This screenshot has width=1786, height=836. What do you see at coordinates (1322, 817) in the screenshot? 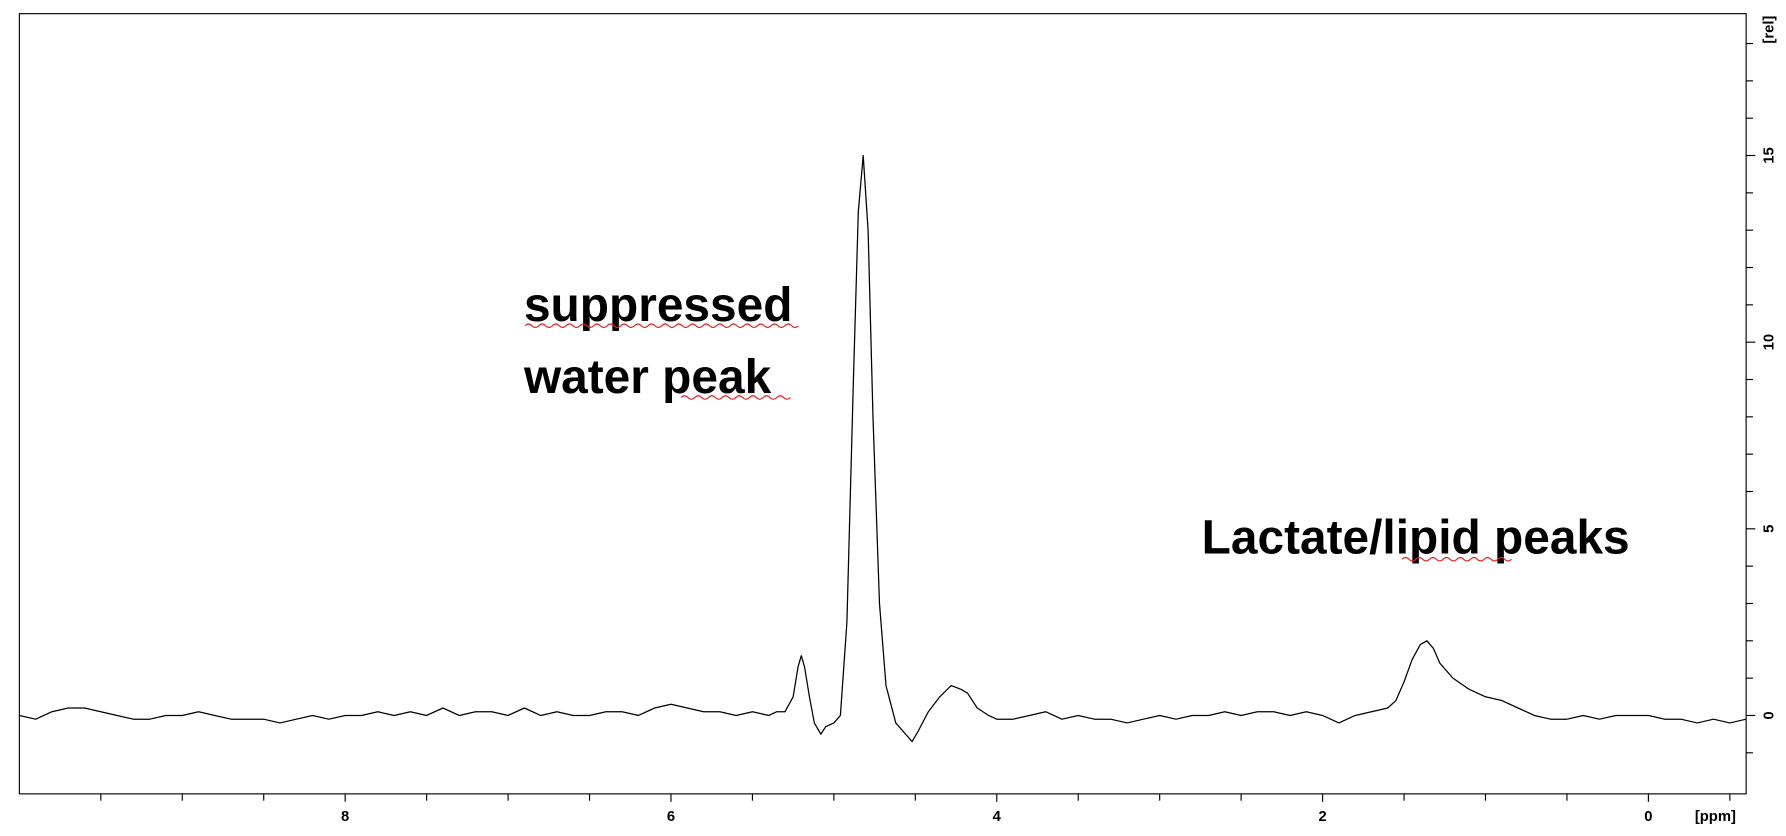
I see `x-tick-label: 2` at bounding box center [1322, 817].